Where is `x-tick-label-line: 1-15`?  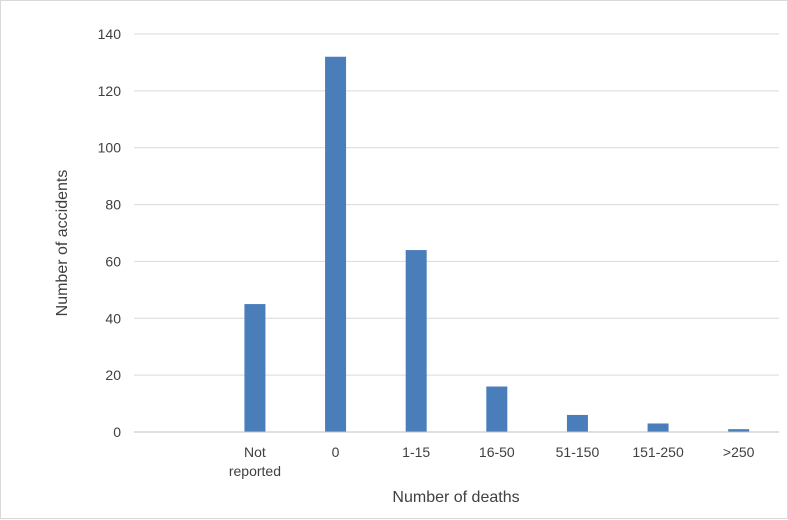 x-tick-label-line: 1-15 is located at coordinates (416, 452).